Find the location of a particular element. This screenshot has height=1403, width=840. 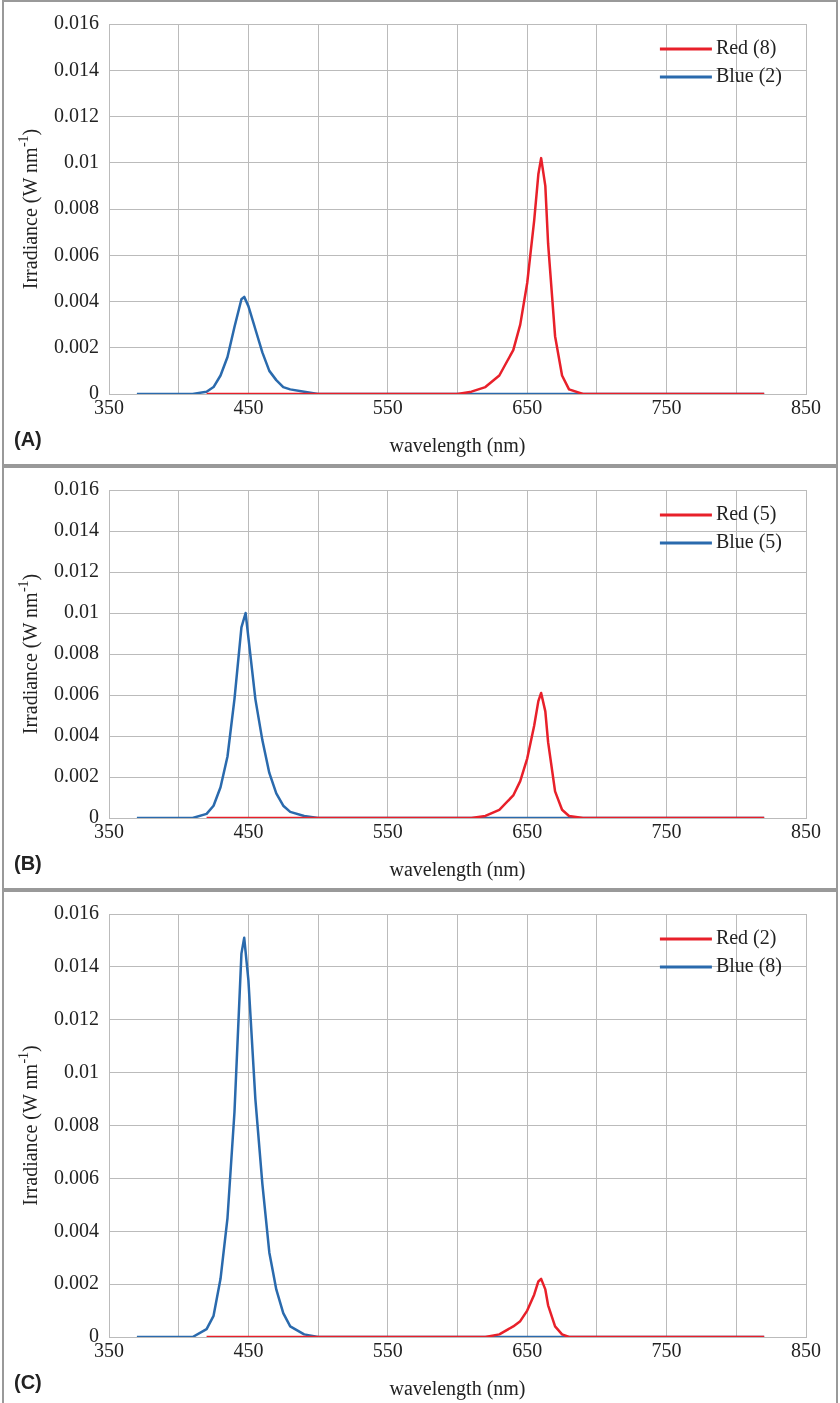

legend-label: Red (5) is located at coordinates (746, 514).